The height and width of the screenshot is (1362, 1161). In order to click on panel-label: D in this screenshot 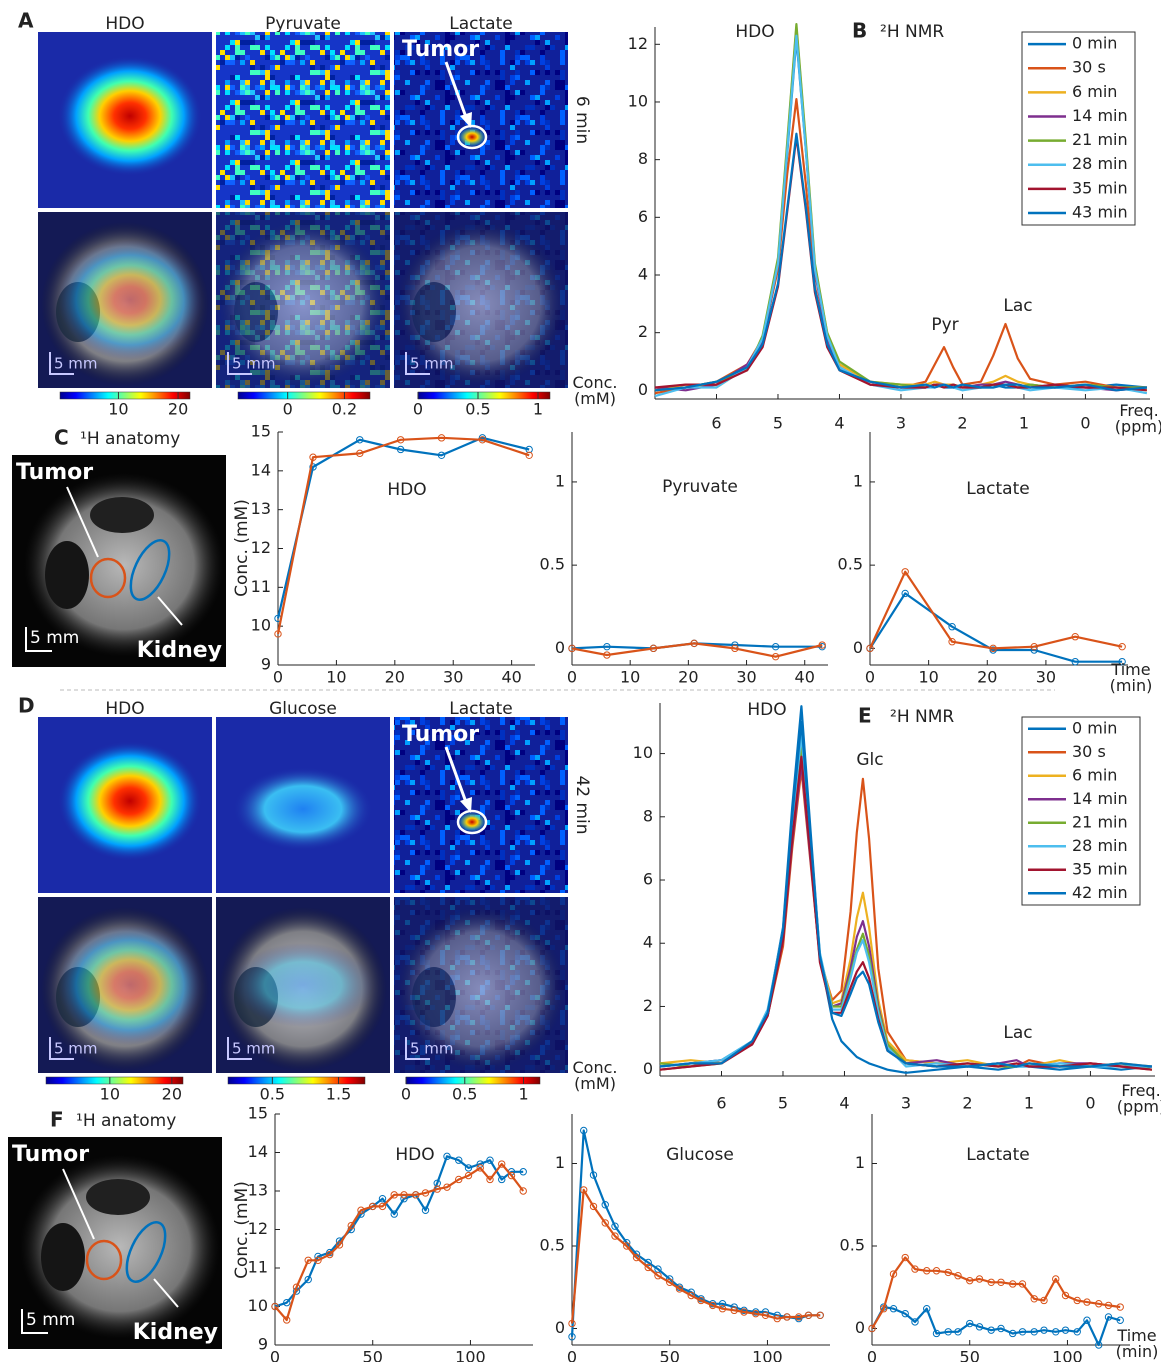, I will do `click(26, 706)`.